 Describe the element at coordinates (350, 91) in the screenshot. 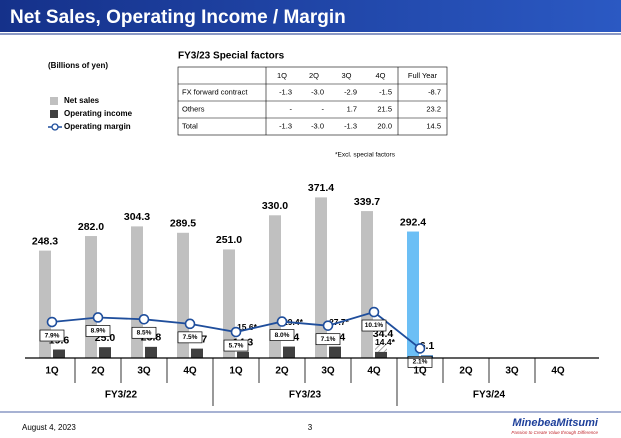

I see `table-cell: -2.9` at that location.